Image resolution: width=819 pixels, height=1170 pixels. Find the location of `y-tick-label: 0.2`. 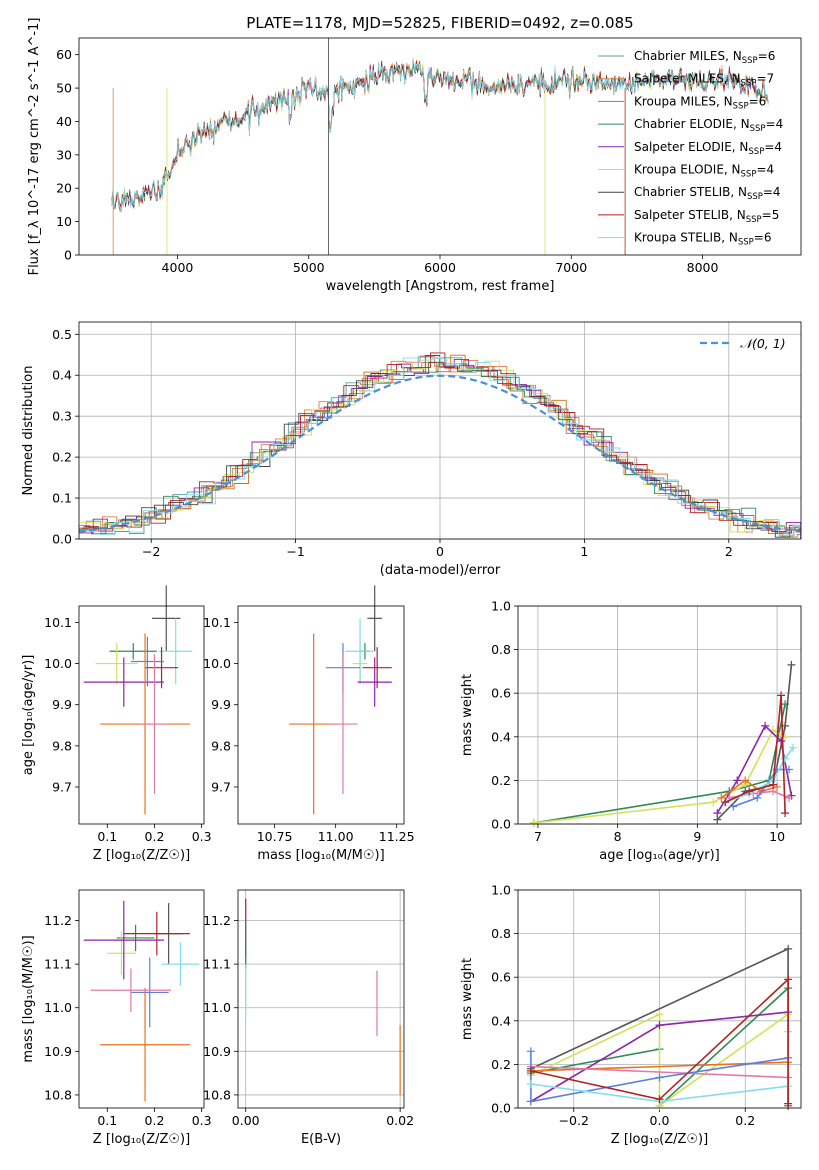

y-tick-label: 0.2 is located at coordinates (501, 1064).